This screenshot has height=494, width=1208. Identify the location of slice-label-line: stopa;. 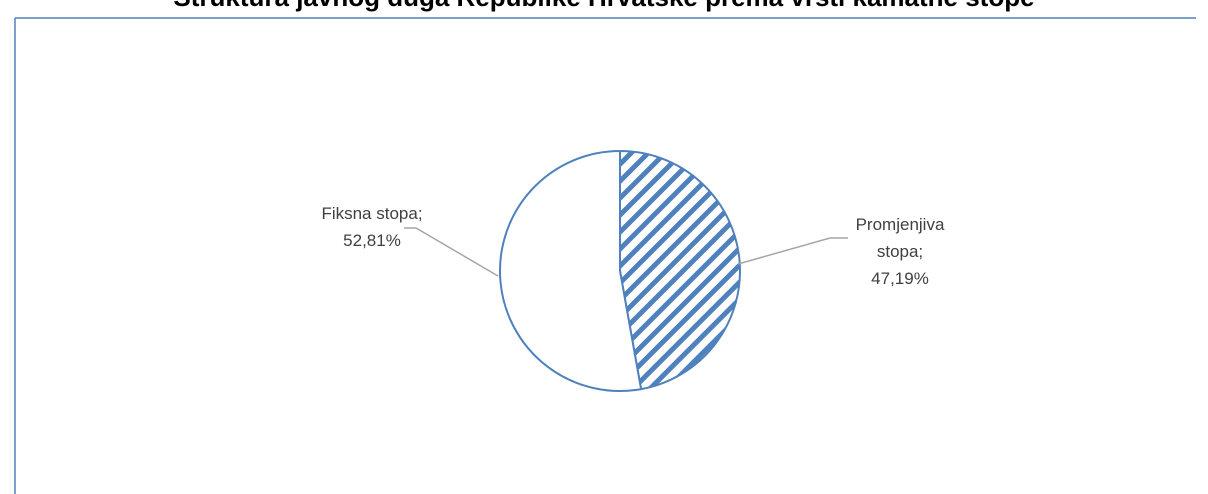
(900, 251).